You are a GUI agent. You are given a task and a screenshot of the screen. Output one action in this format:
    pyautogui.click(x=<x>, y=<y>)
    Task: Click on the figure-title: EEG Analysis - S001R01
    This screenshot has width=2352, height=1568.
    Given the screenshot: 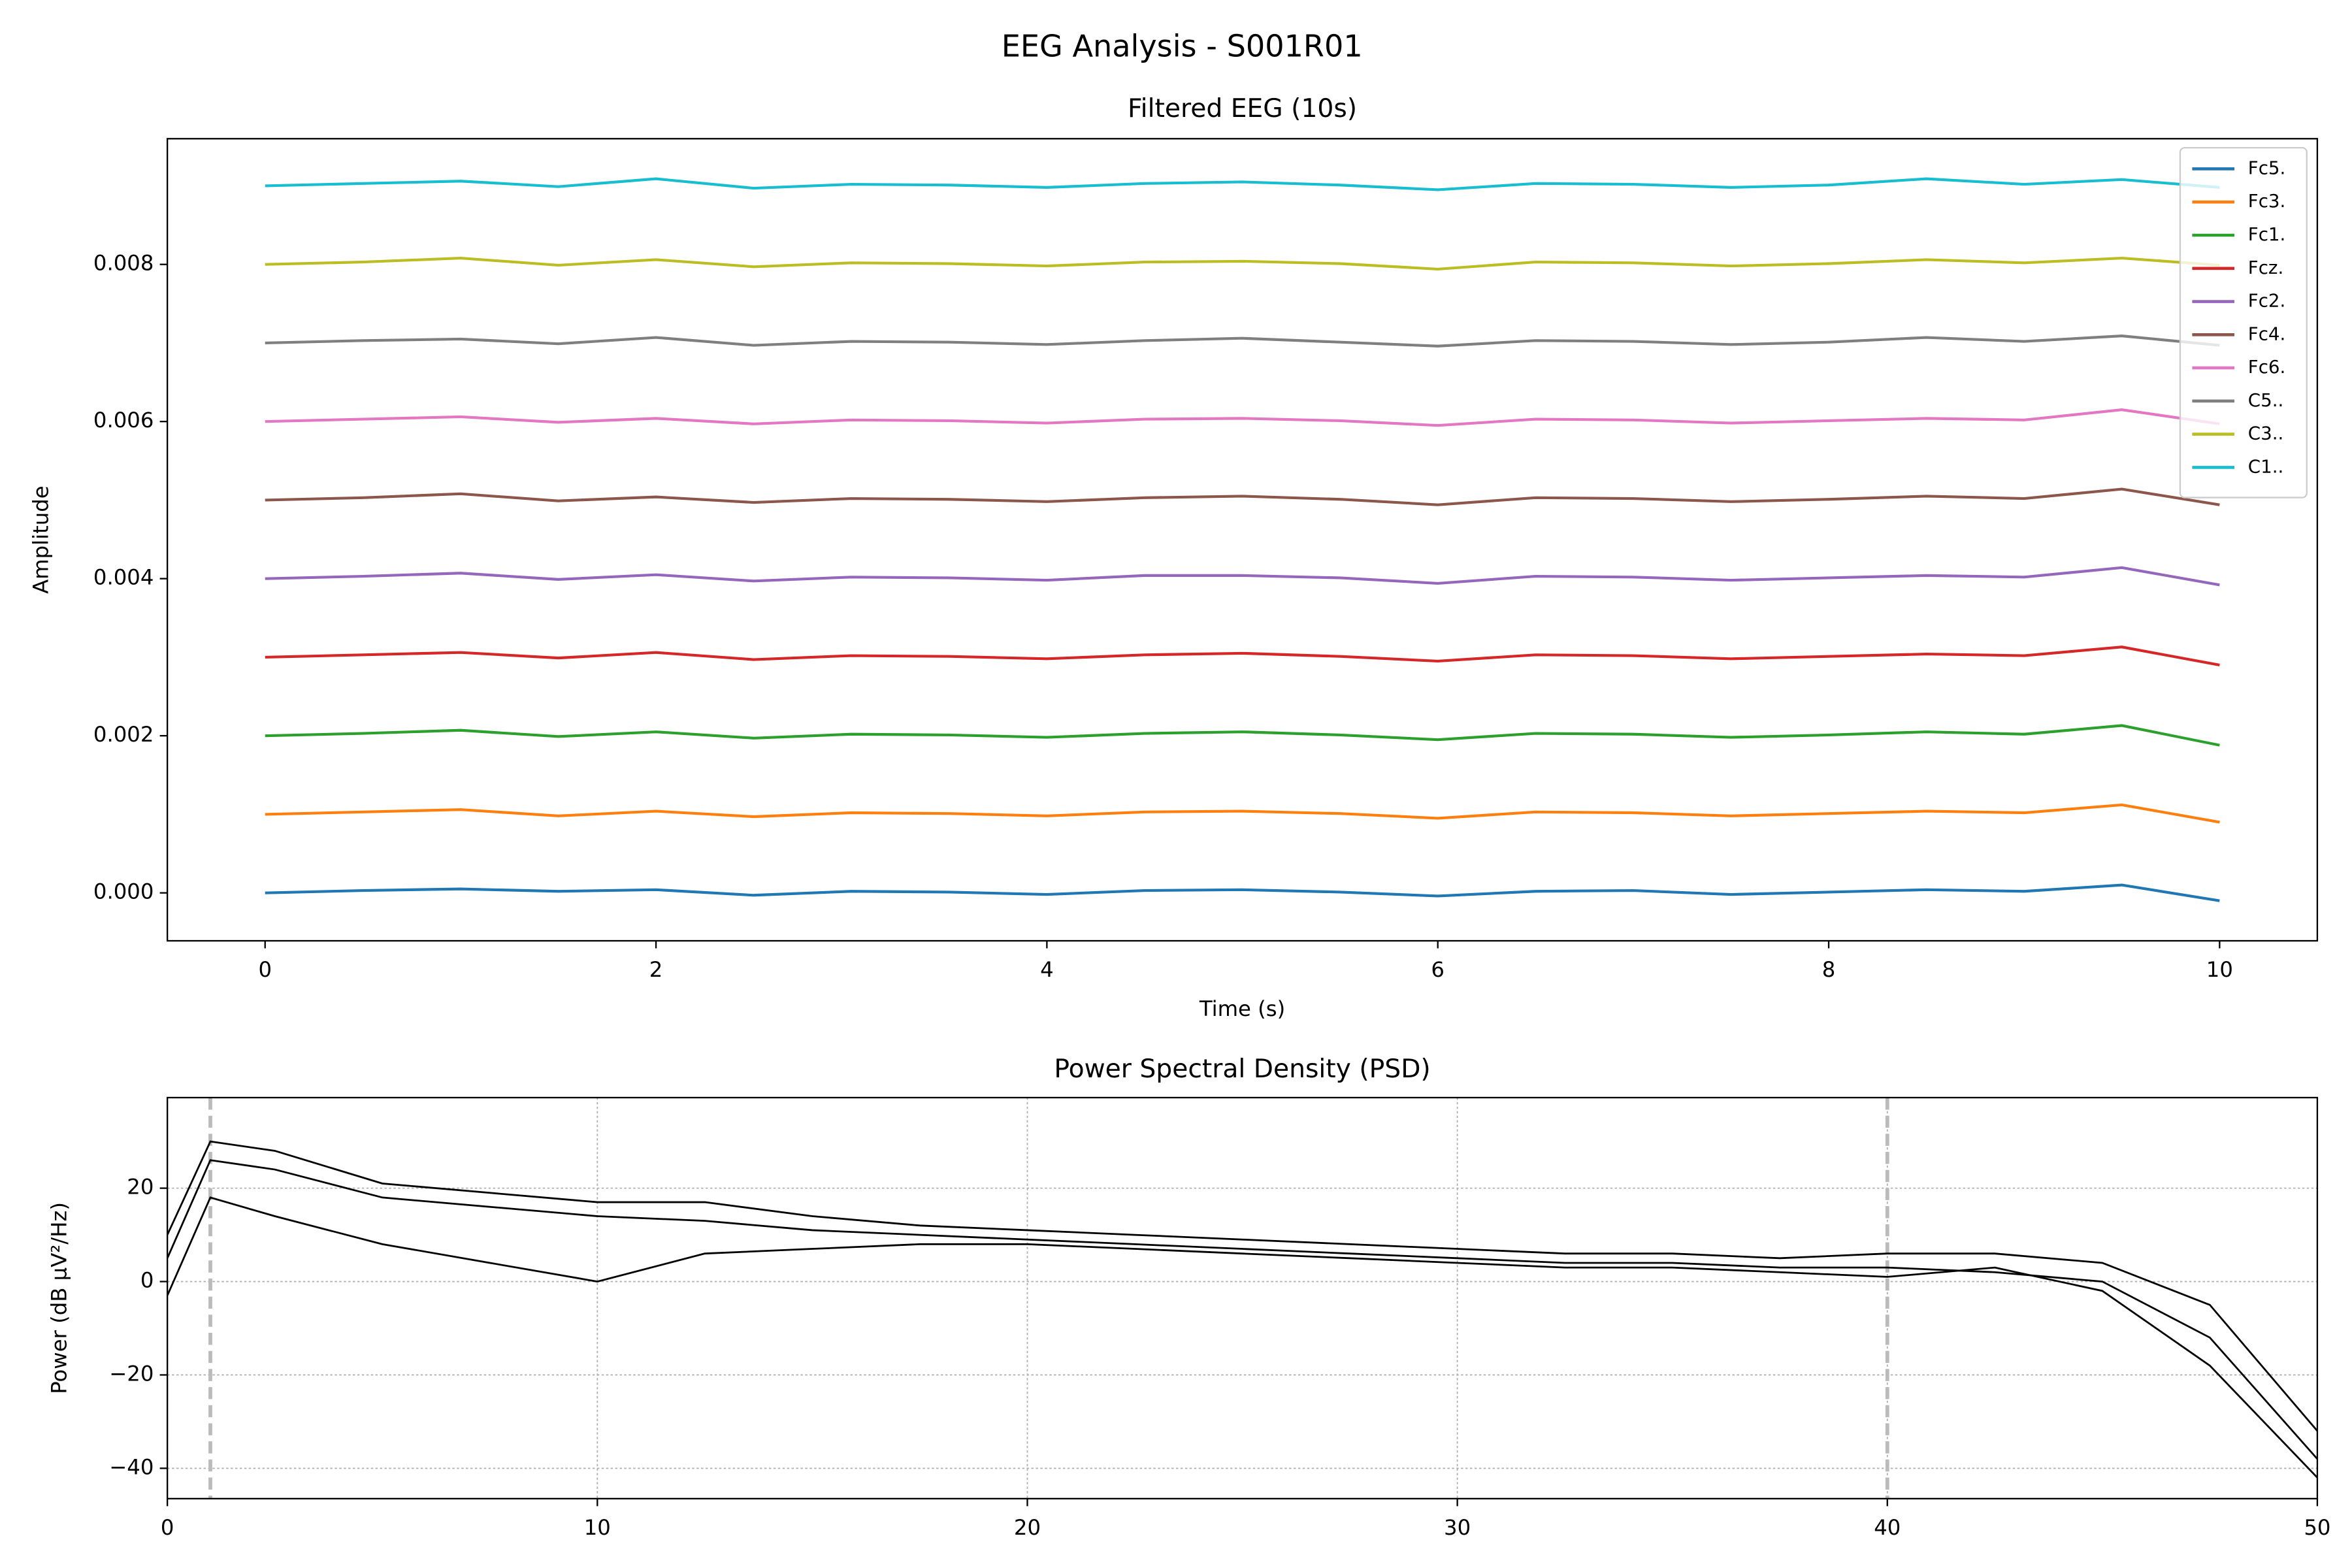 What is the action you would take?
    pyautogui.click(x=1182, y=45)
    